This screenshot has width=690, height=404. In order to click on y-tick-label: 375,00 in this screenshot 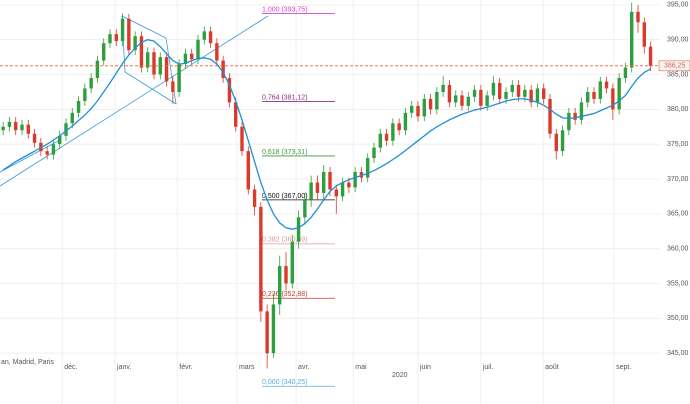, I will do `click(678, 144)`.